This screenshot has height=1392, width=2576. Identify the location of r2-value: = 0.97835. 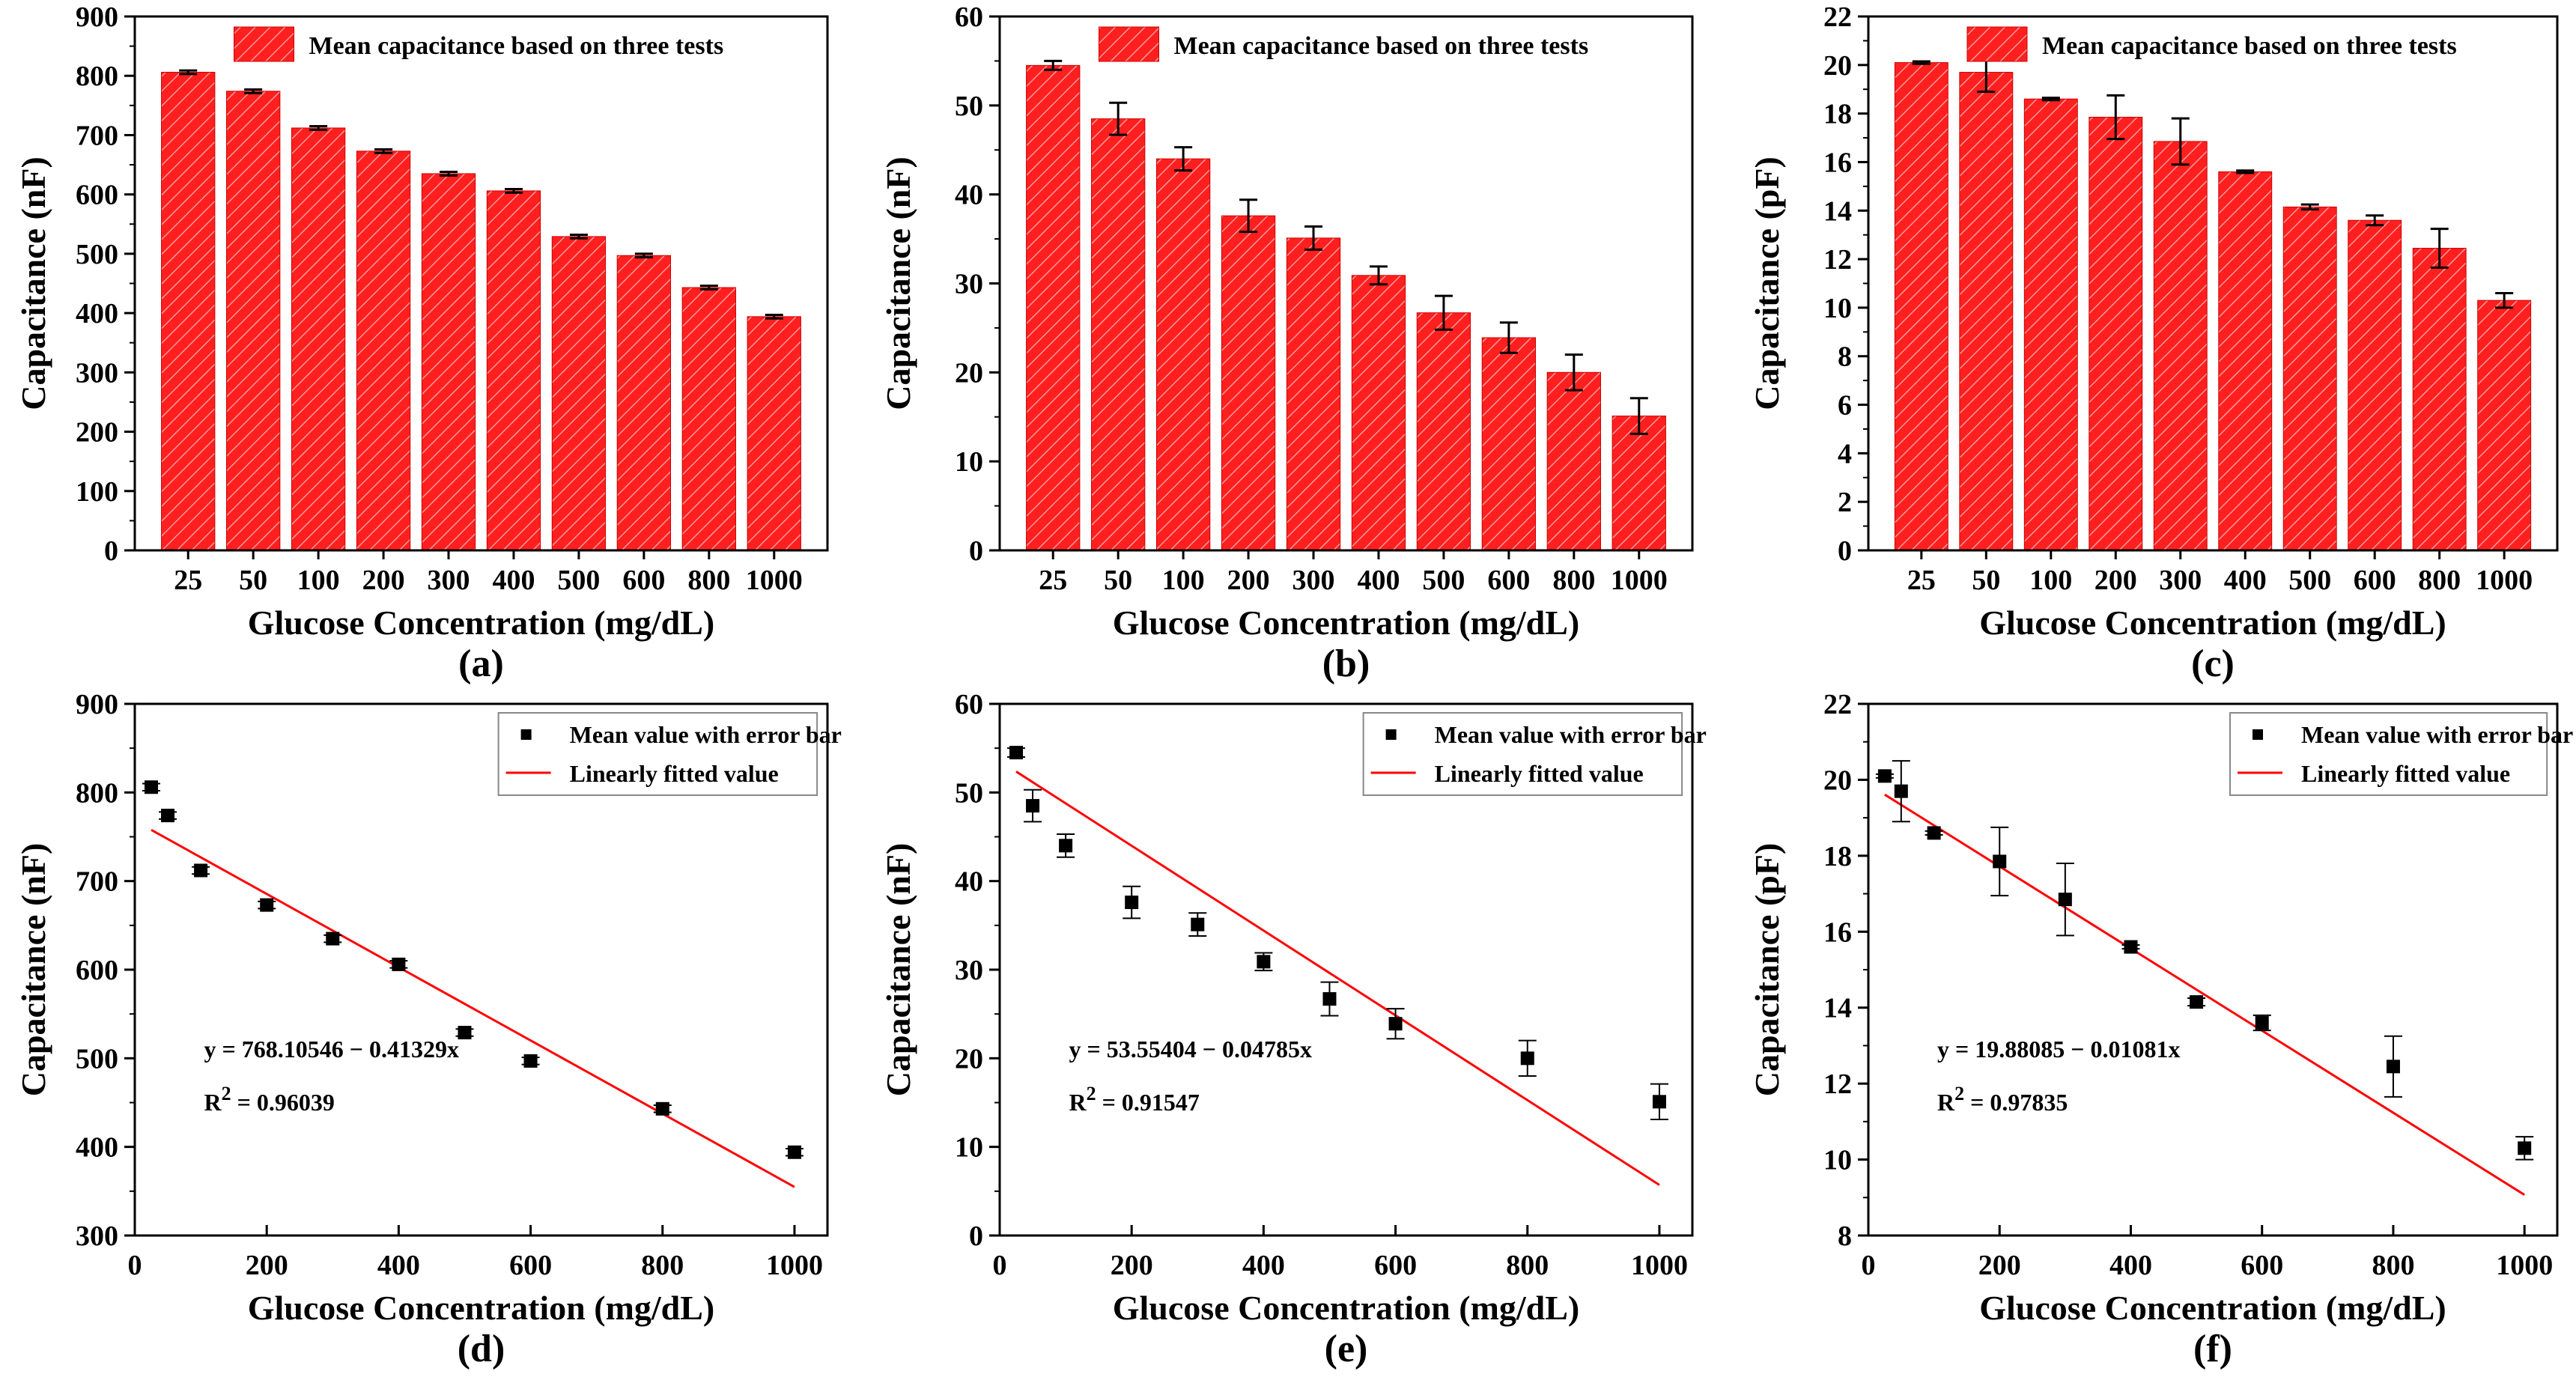
(2016, 1102).